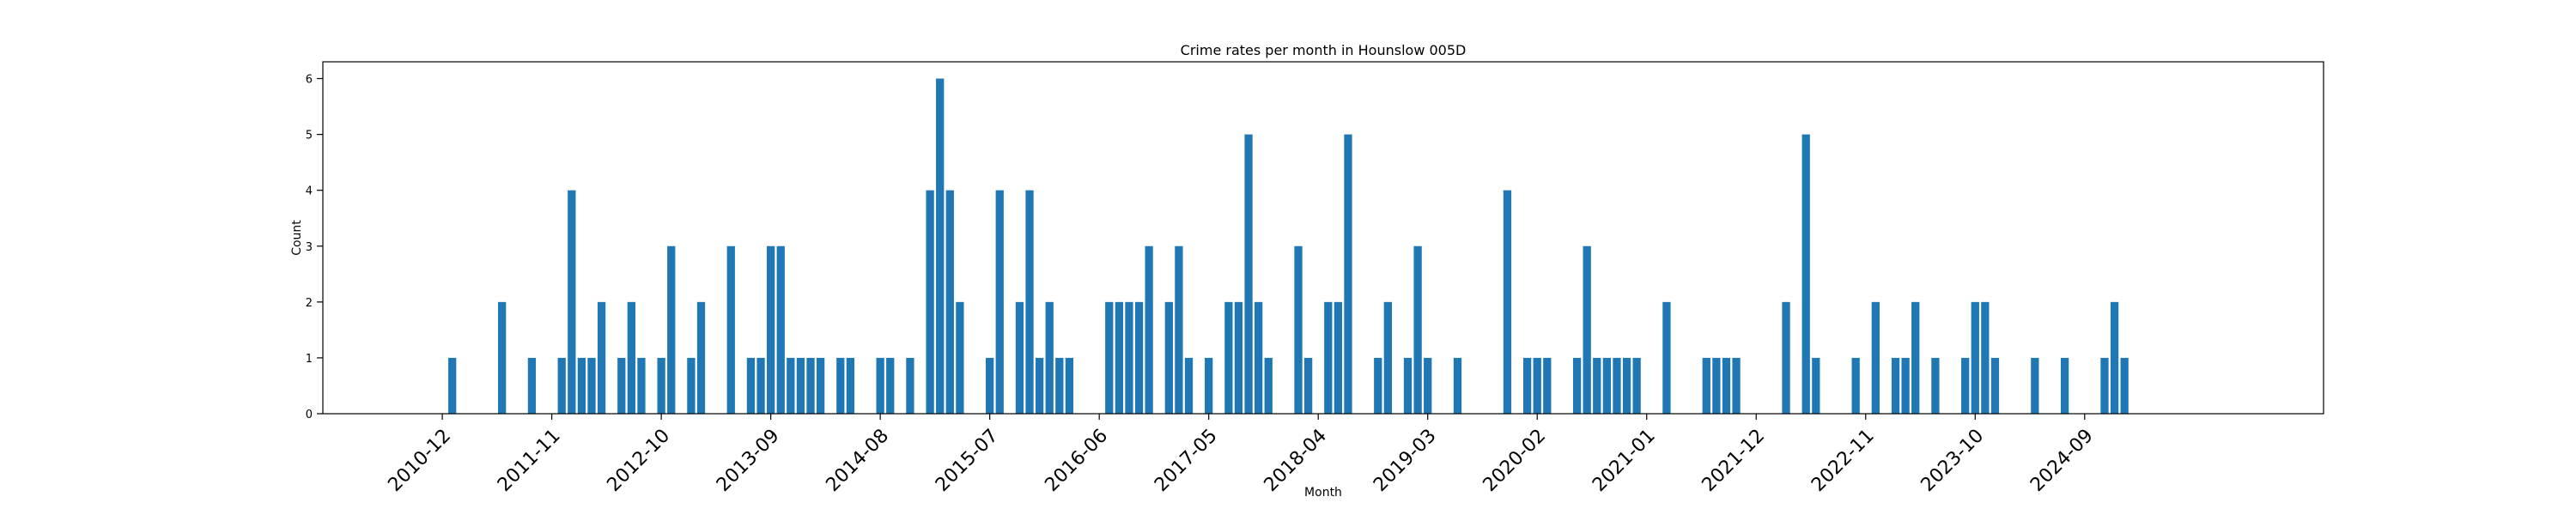  What do you see at coordinates (1843, 460) in the screenshot?
I see `x-tick-label: 2022-11` at bounding box center [1843, 460].